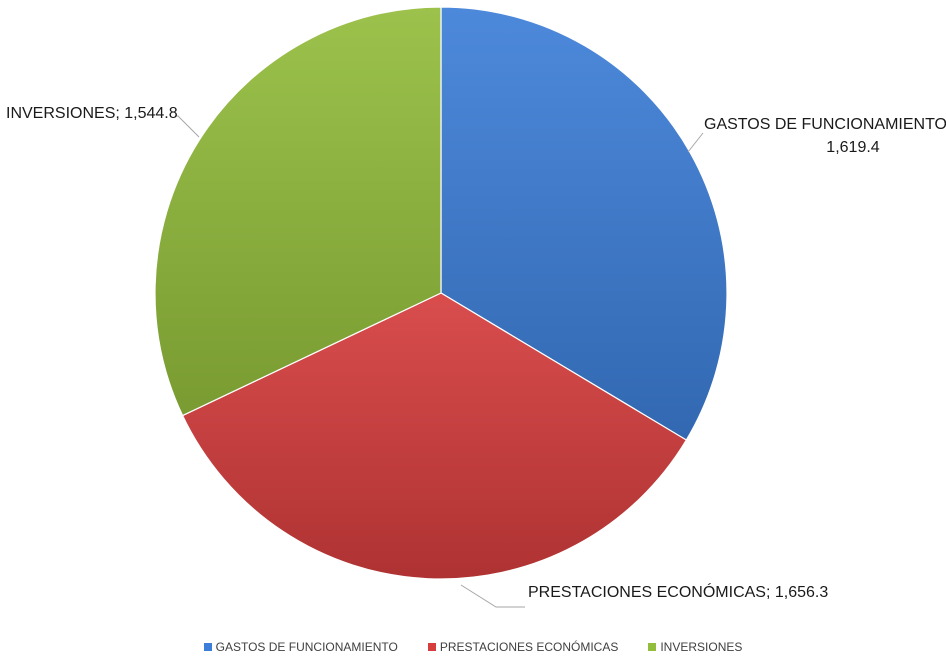  Describe the element at coordinates (695, 142) in the screenshot. I see `leader-line-gastos` at that location.